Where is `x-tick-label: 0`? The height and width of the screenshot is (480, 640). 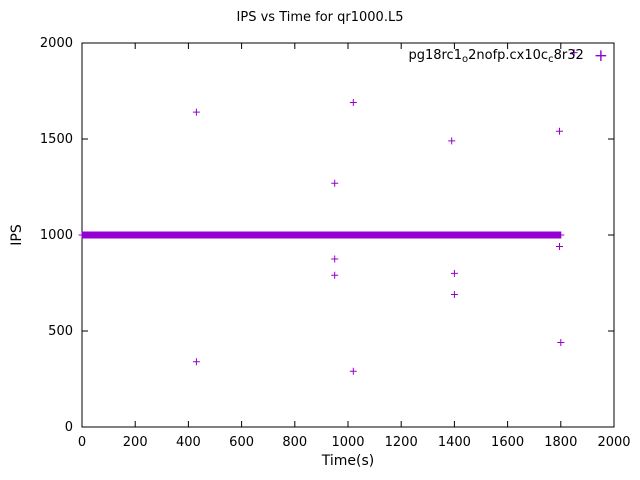 x-tick-label: 0 is located at coordinates (82, 442).